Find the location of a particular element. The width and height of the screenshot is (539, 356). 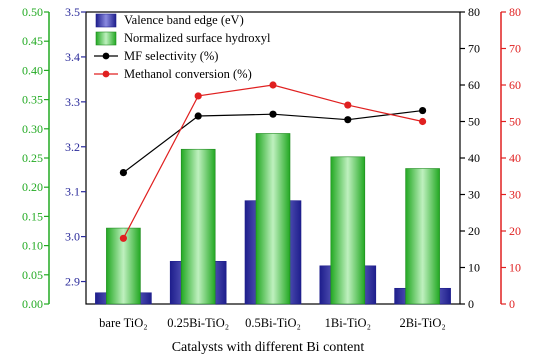

legend-entry: Normalized surface hydroxyl is located at coordinates (183, 38).